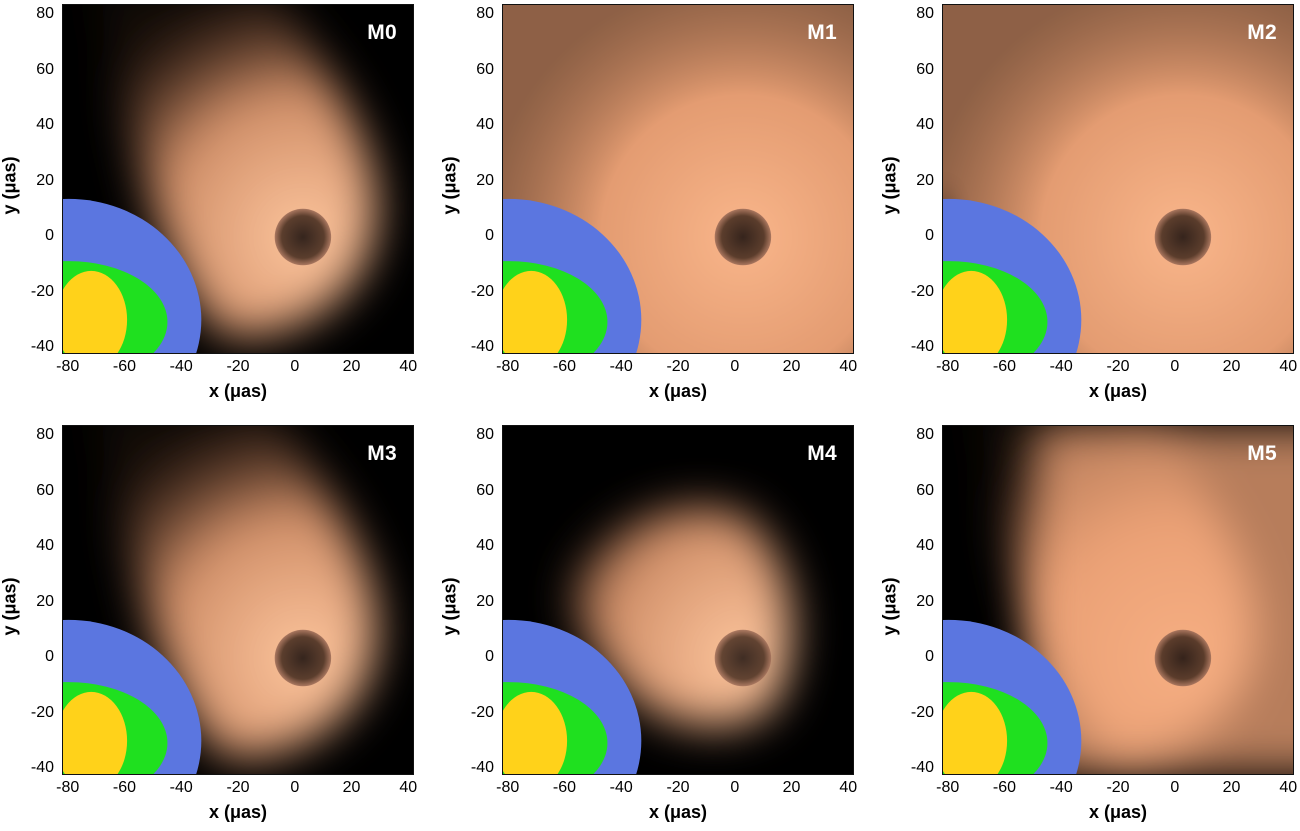 The height and width of the screenshot is (831, 1300). What do you see at coordinates (822, 32) in the screenshot?
I see `panel-label: M1` at bounding box center [822, 32].